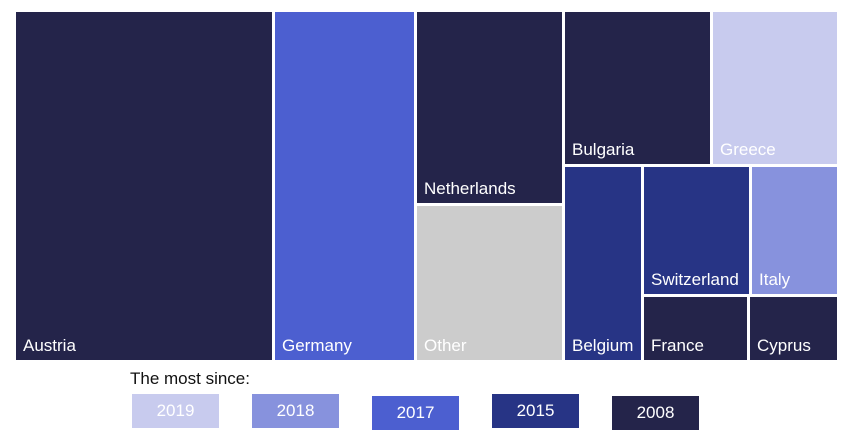  Describe the element at coordinates (775, 279) in the screenshot. I see `treemap-label-italy: Italy` at that location.